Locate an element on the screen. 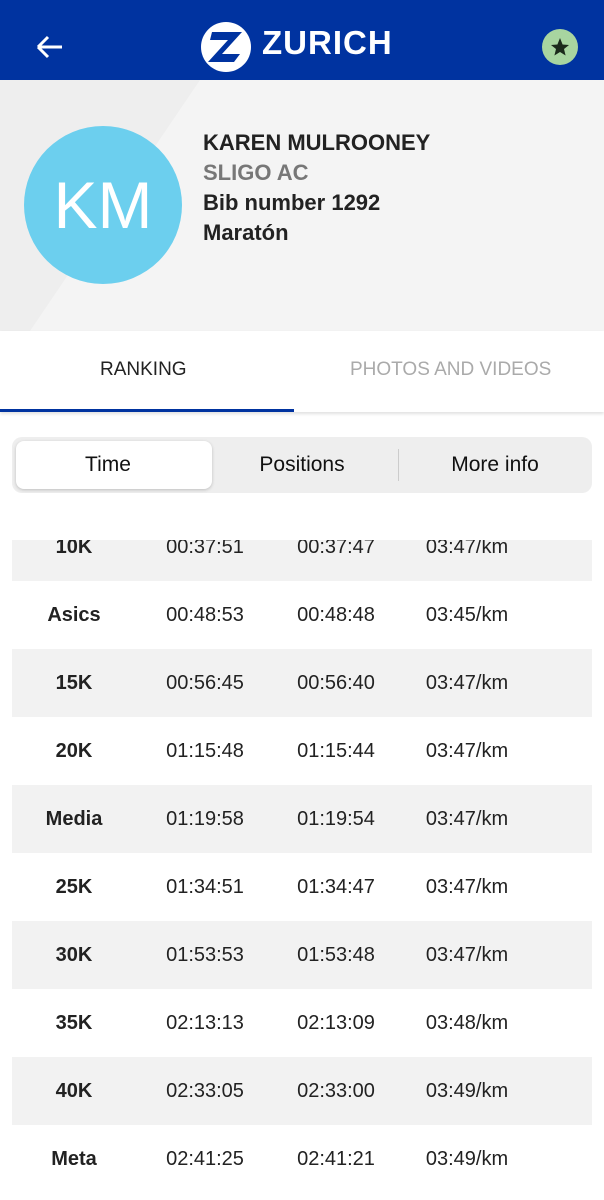  header-icons is located at coordinates (307, 47).